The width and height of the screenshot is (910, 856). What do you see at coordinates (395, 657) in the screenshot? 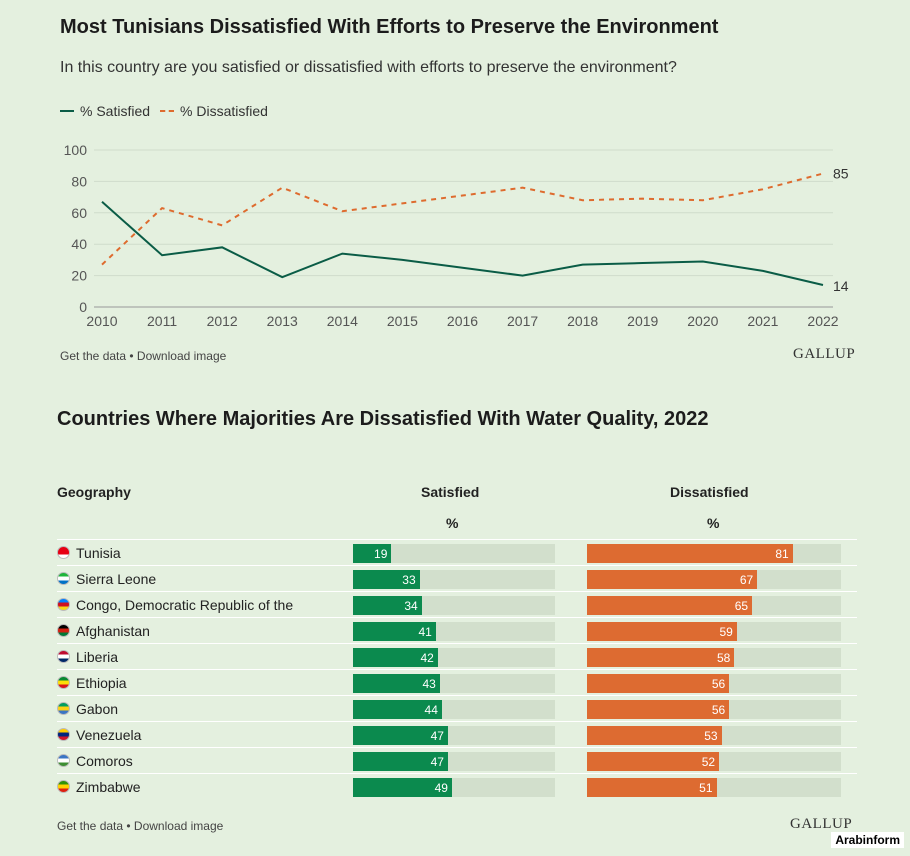
I see `satisfied-bar: 42` at bounding box center [395, 657].